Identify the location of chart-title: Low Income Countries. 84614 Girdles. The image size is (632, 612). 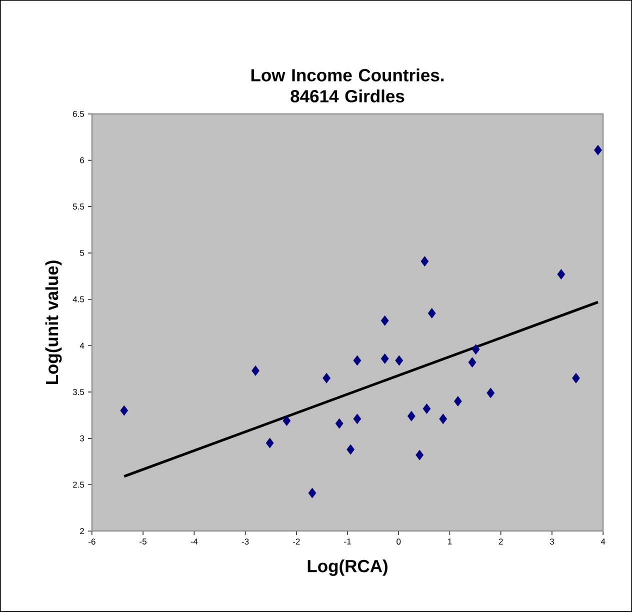
(347, 85).